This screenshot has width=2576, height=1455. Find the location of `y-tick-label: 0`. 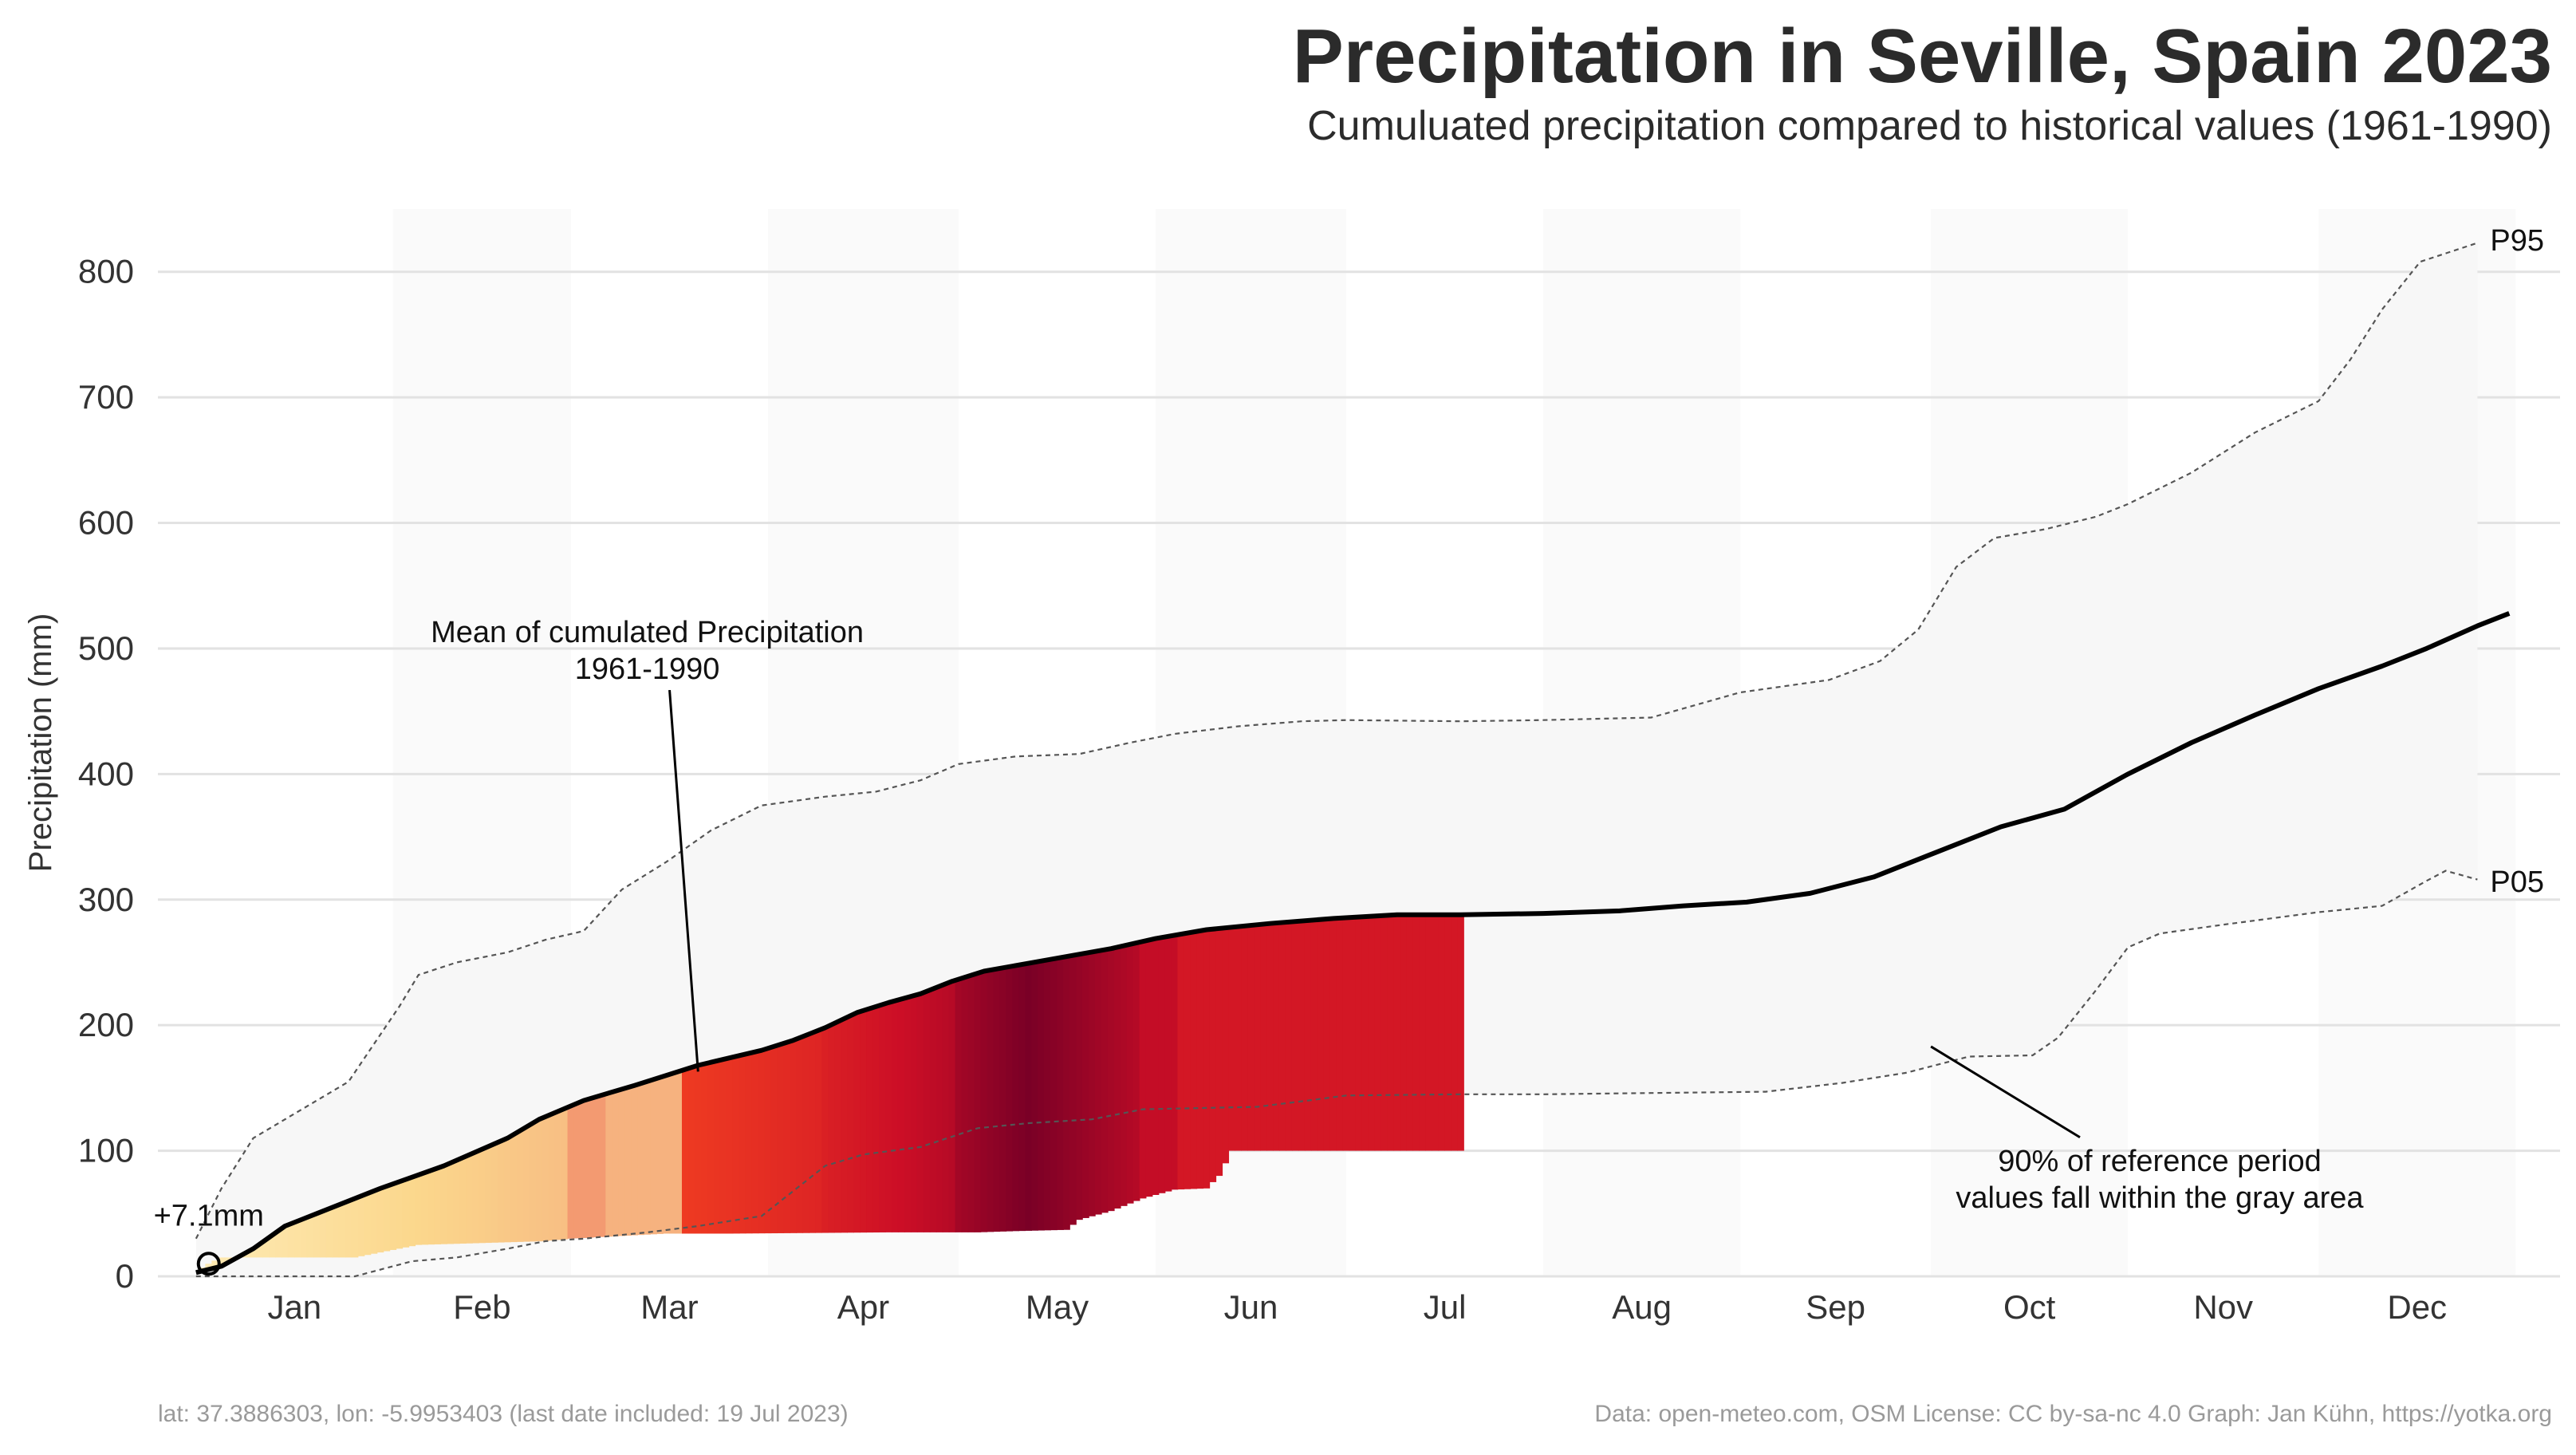

y-tick-label: 0 is located at coordinates (125, 1276).